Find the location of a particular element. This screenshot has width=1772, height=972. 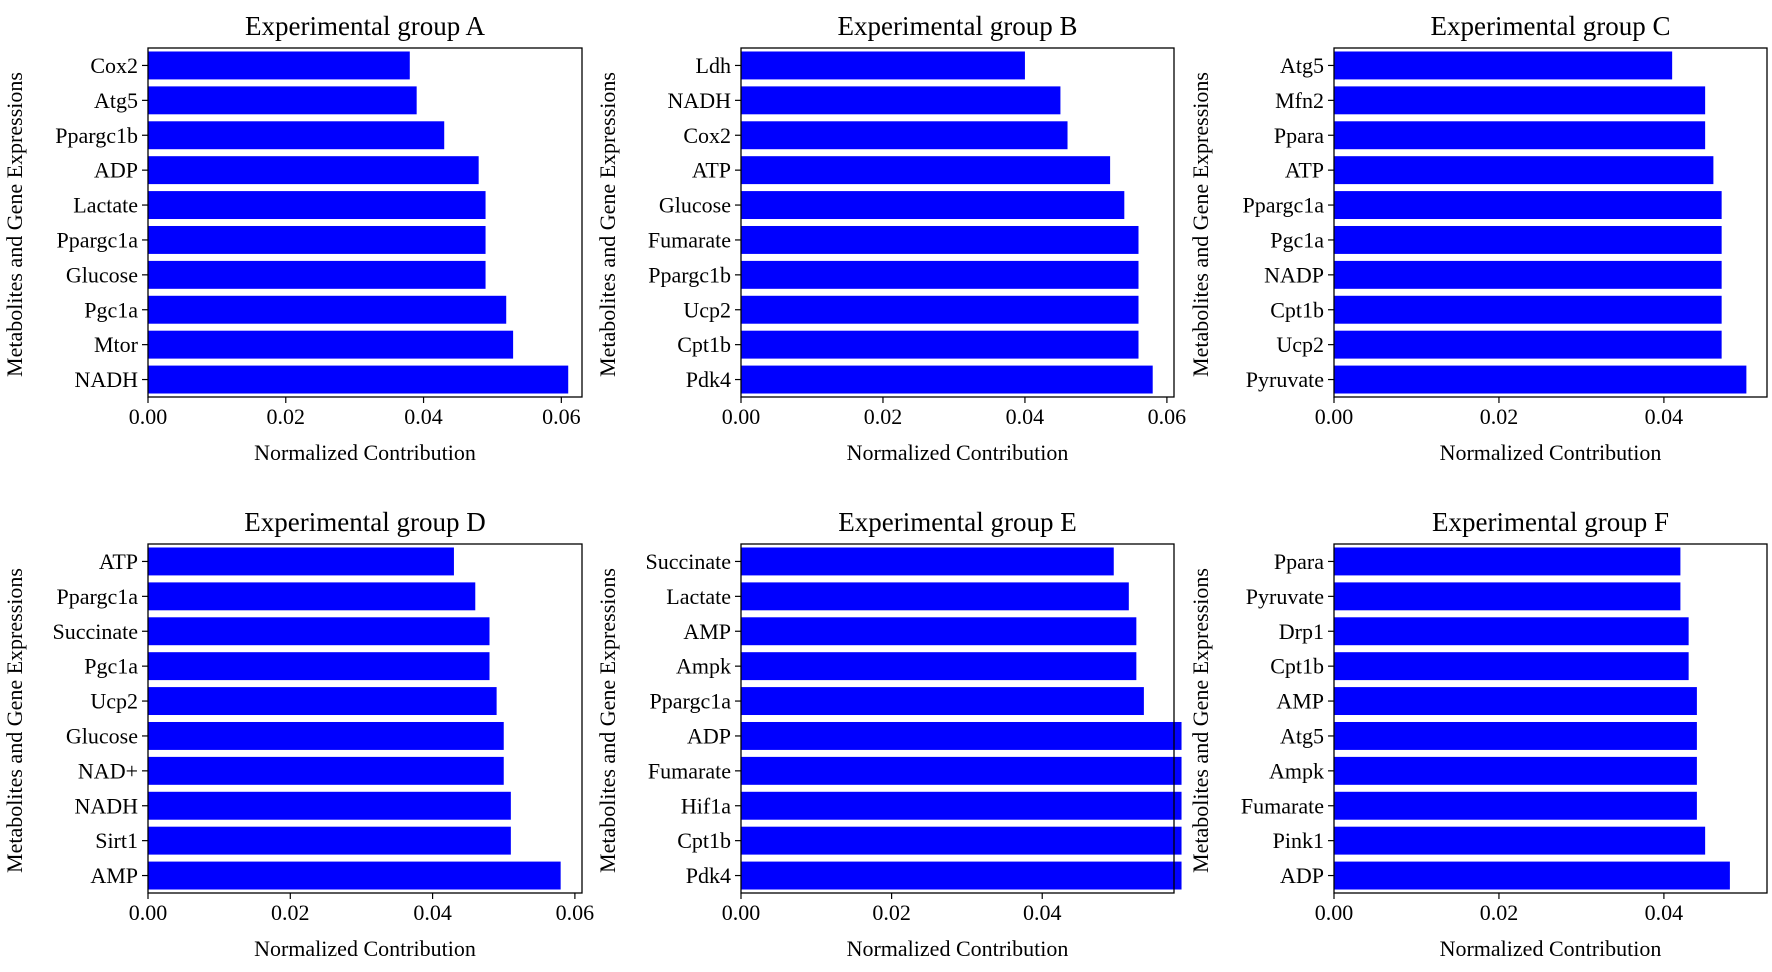

category-label: Atg5 is located at coordinates (116, 100).